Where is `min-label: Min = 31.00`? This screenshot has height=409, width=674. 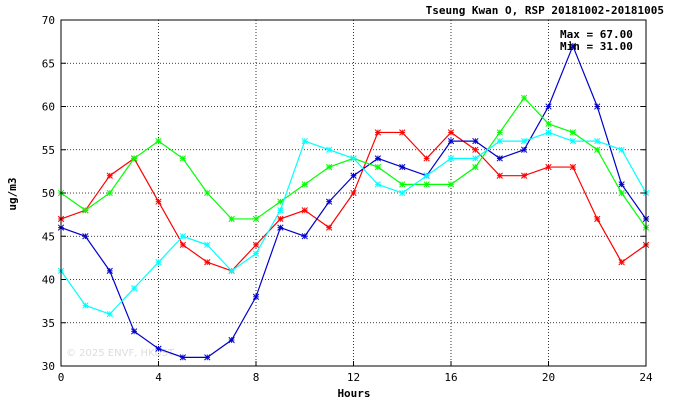
min-label: Min = 31.00 is located at coordinates (596, 46).